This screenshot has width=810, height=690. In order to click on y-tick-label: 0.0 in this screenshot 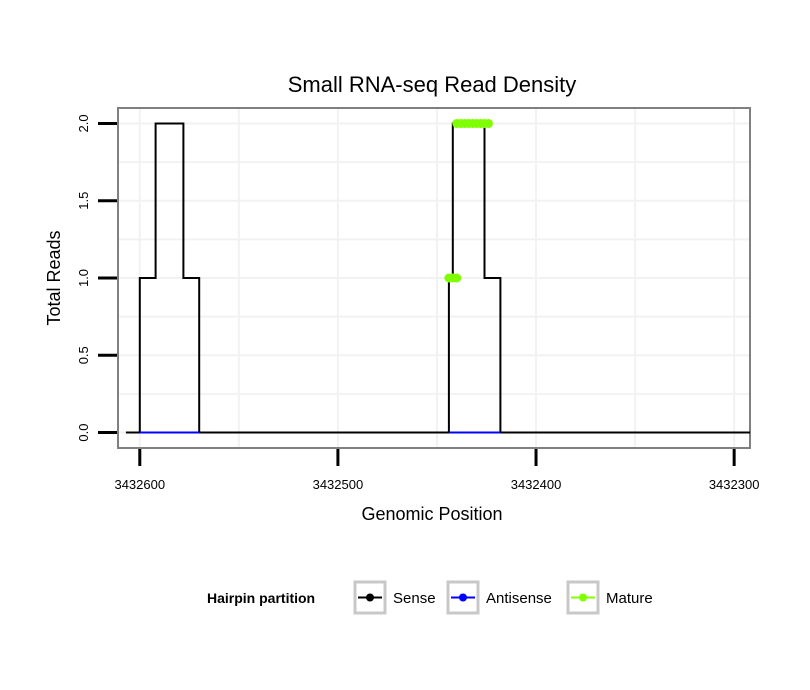, I will do `click(83, 433)`.